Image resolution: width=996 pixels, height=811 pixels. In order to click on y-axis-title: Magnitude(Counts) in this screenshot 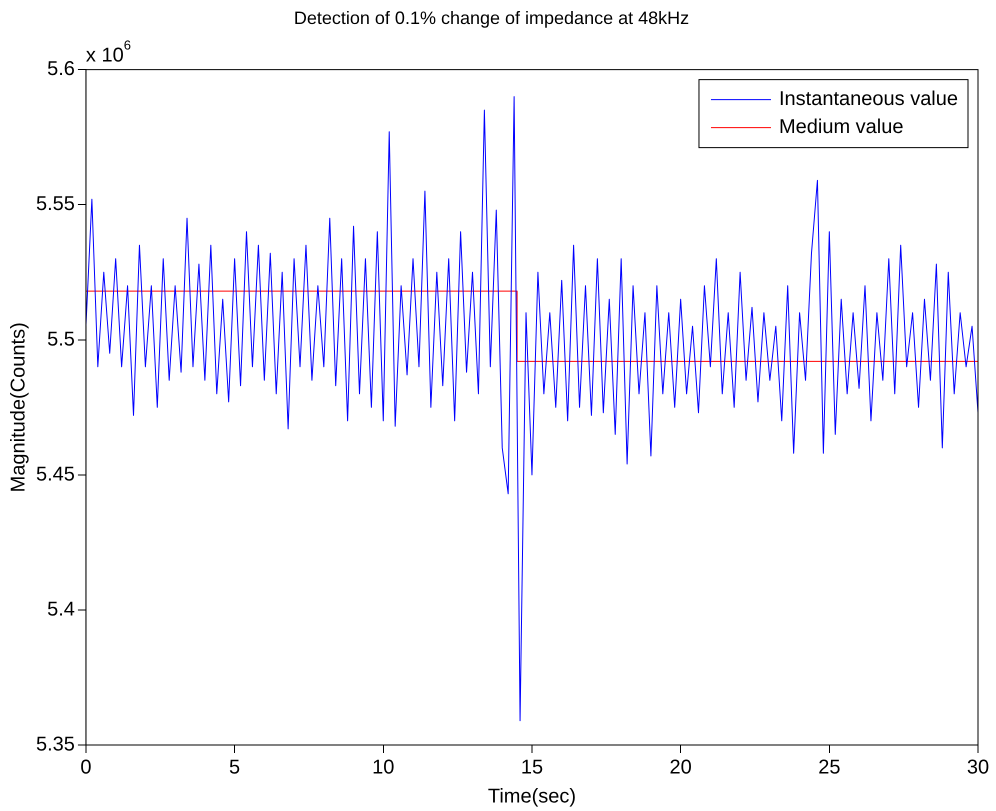, I will do `click(19, 407)`.